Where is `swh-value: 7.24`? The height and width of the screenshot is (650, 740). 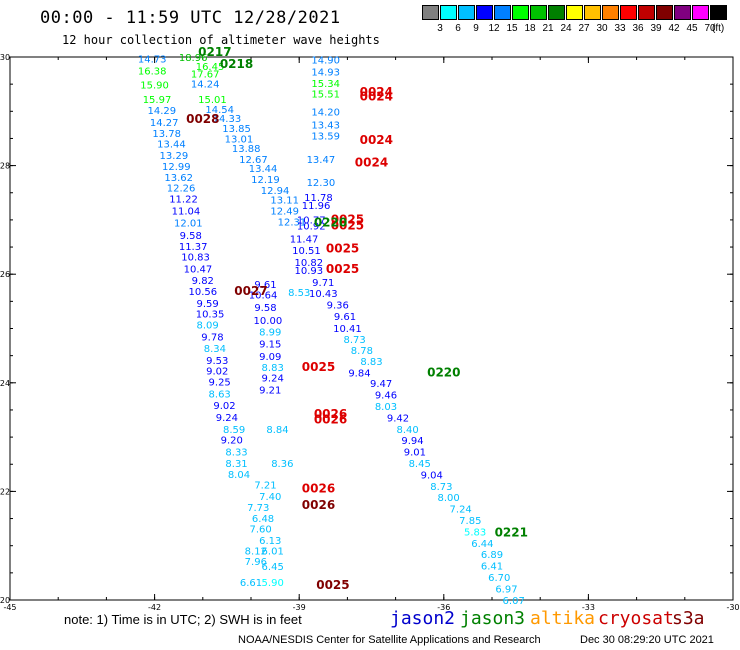
swh-value: 7.24 is located at coordinates (461, 510).